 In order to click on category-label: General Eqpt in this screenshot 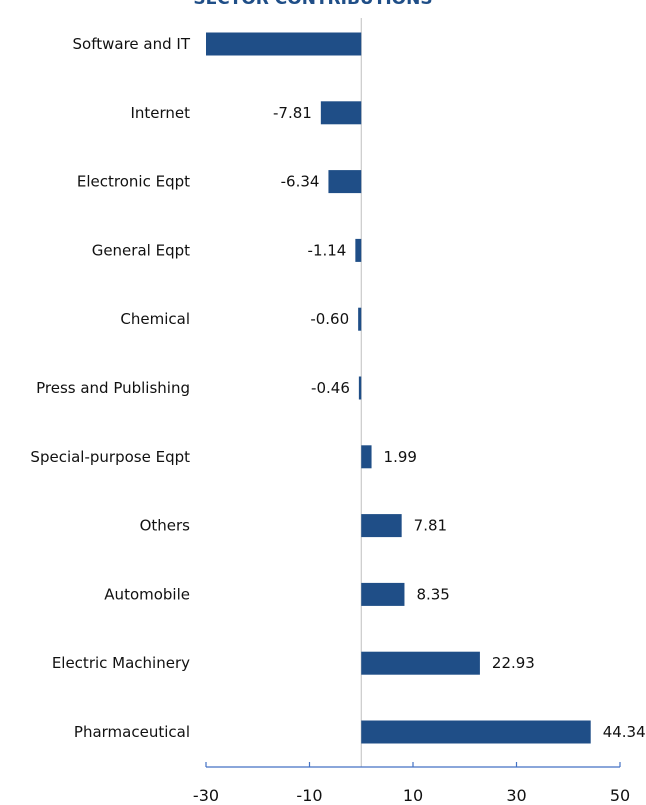, I will do `click(141, 250)`.